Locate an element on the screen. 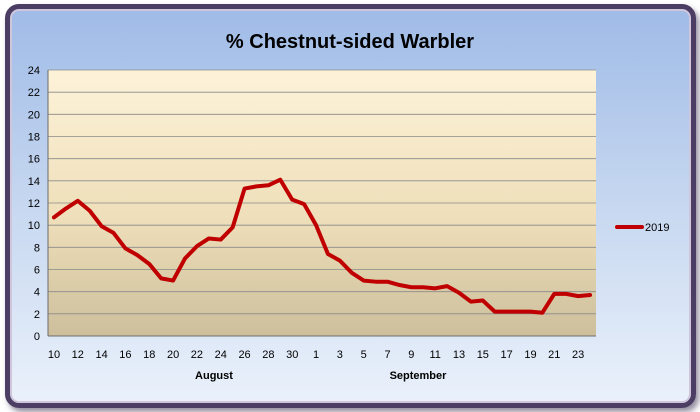  y-tick-label: 16 is located at coordinates (34, 160).